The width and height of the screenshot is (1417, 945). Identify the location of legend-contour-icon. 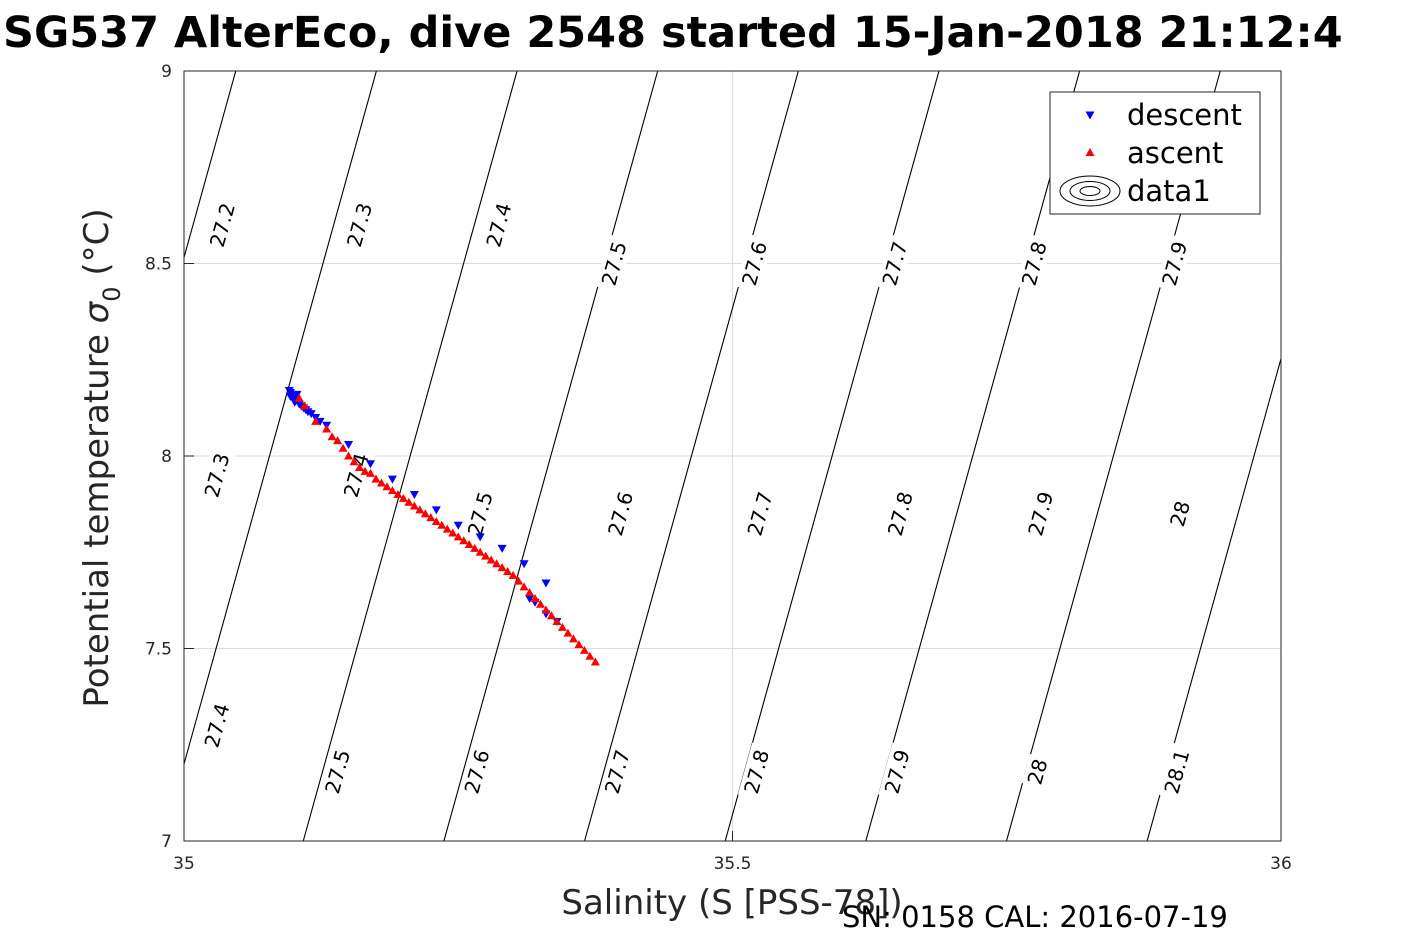
(1090, 191).